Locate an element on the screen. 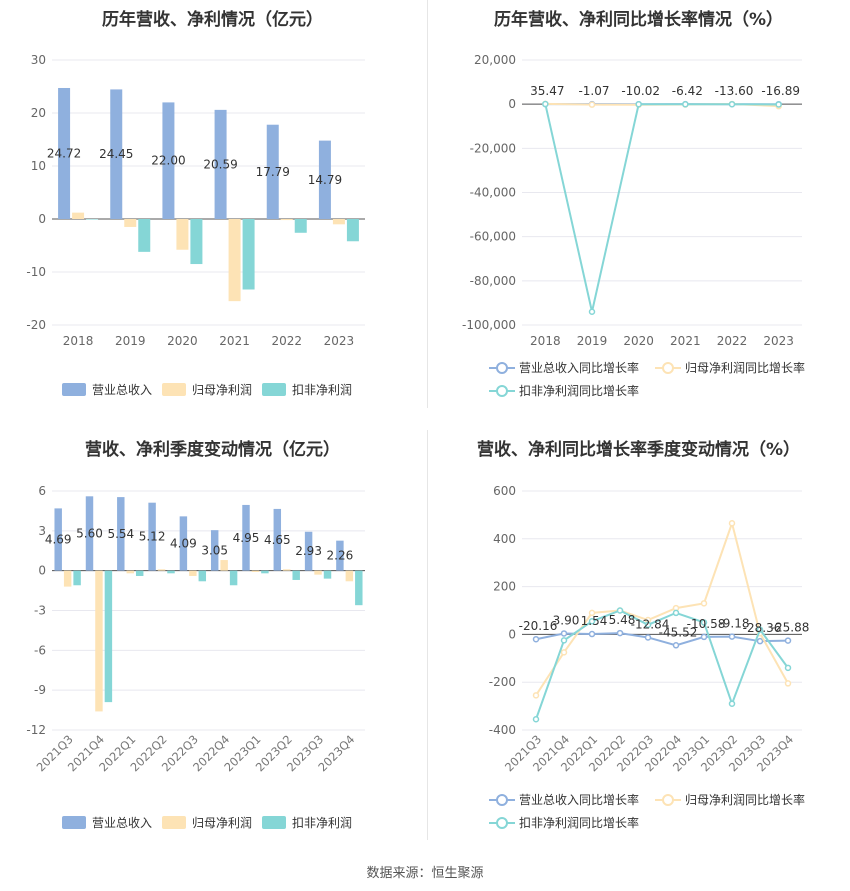  data-label: -13.60 is located at coordinates (734, 91).